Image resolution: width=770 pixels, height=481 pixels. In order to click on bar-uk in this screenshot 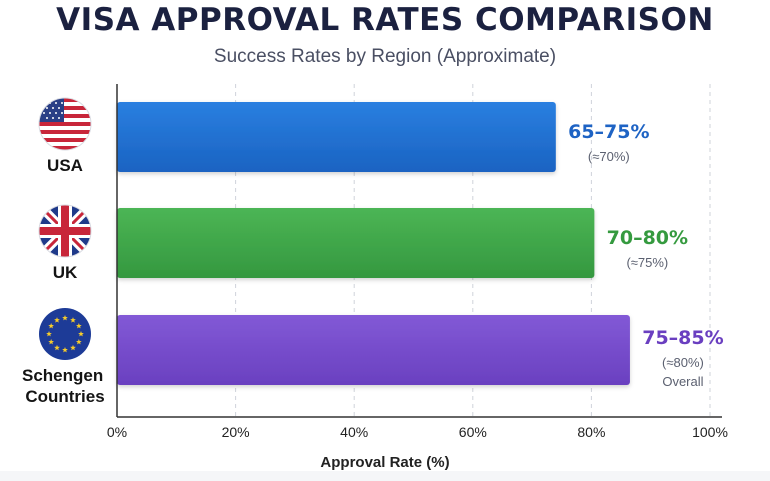, I will do `click(356, 243)`.